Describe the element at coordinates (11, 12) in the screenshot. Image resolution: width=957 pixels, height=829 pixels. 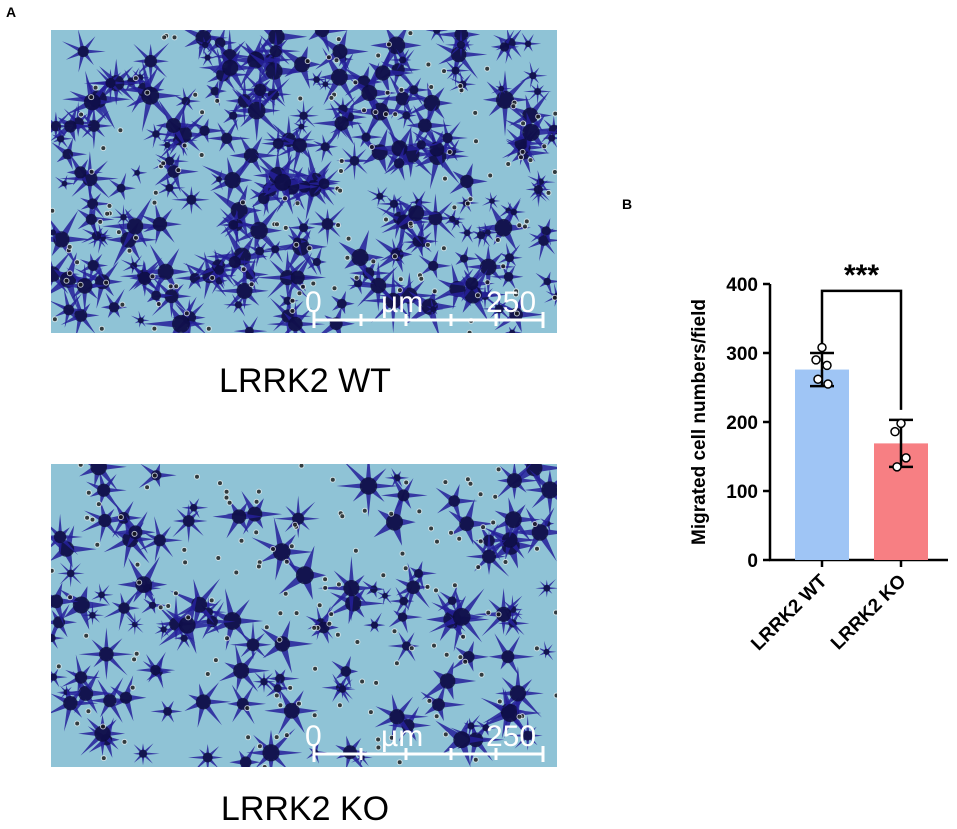
I see `panel-a-letter: A` at that location.